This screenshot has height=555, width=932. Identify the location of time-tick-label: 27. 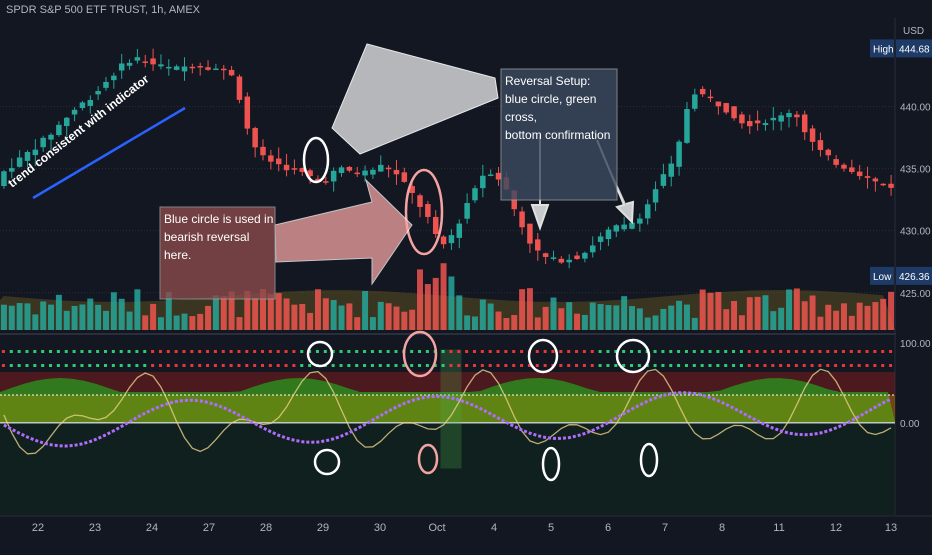
(209, 528).